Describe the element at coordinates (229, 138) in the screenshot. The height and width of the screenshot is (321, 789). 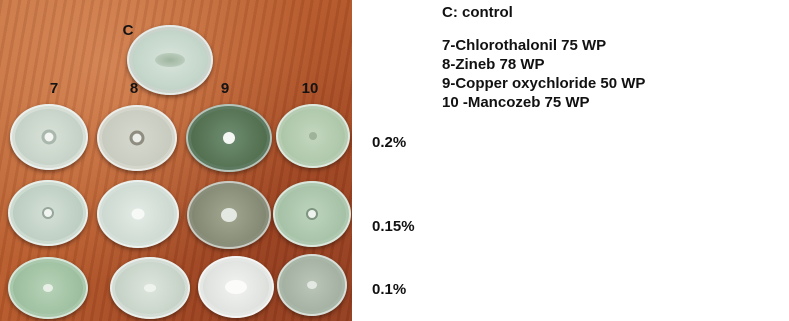
I see `dish-9-0.2` at that location.